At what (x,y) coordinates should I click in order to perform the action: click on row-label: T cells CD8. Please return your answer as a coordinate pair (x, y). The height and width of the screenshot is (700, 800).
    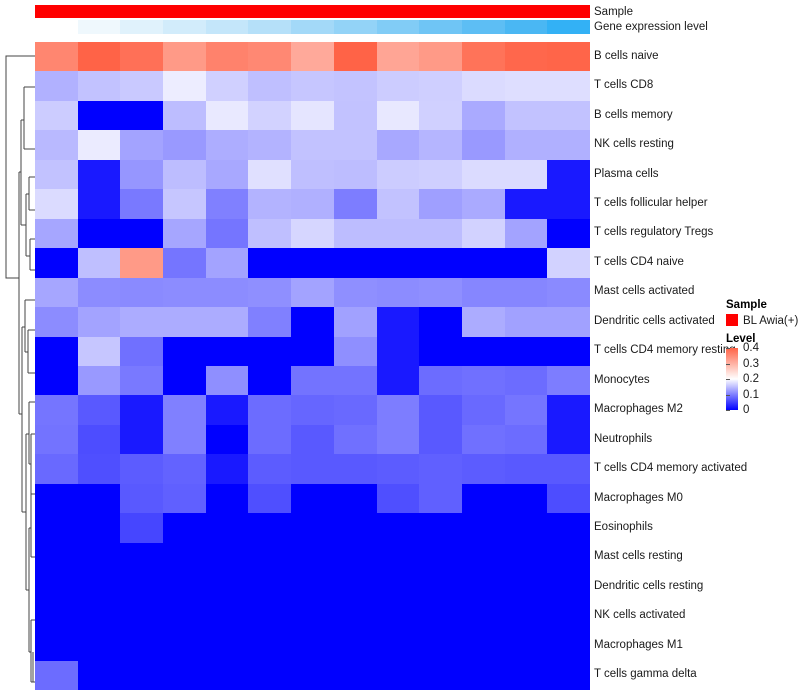
    Looking at the image, I should click on (624, 85).